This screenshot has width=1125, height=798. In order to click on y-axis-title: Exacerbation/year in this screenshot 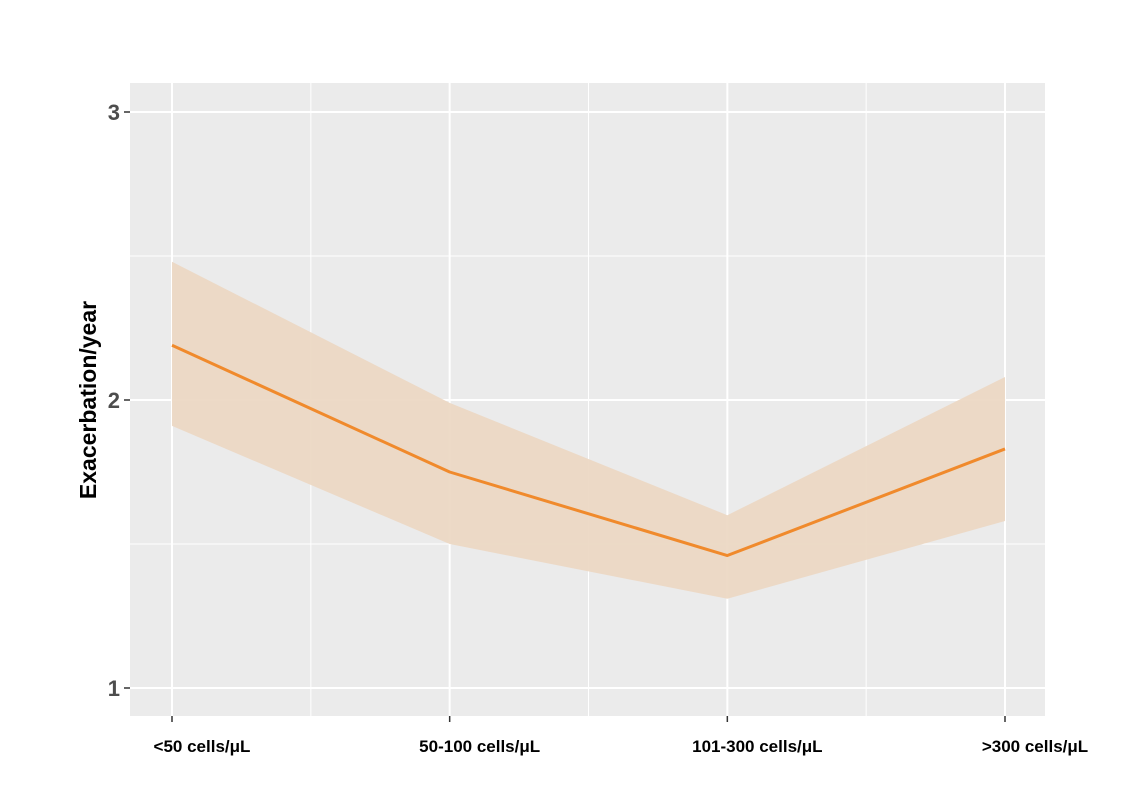, I will do `click(88, 400)`.